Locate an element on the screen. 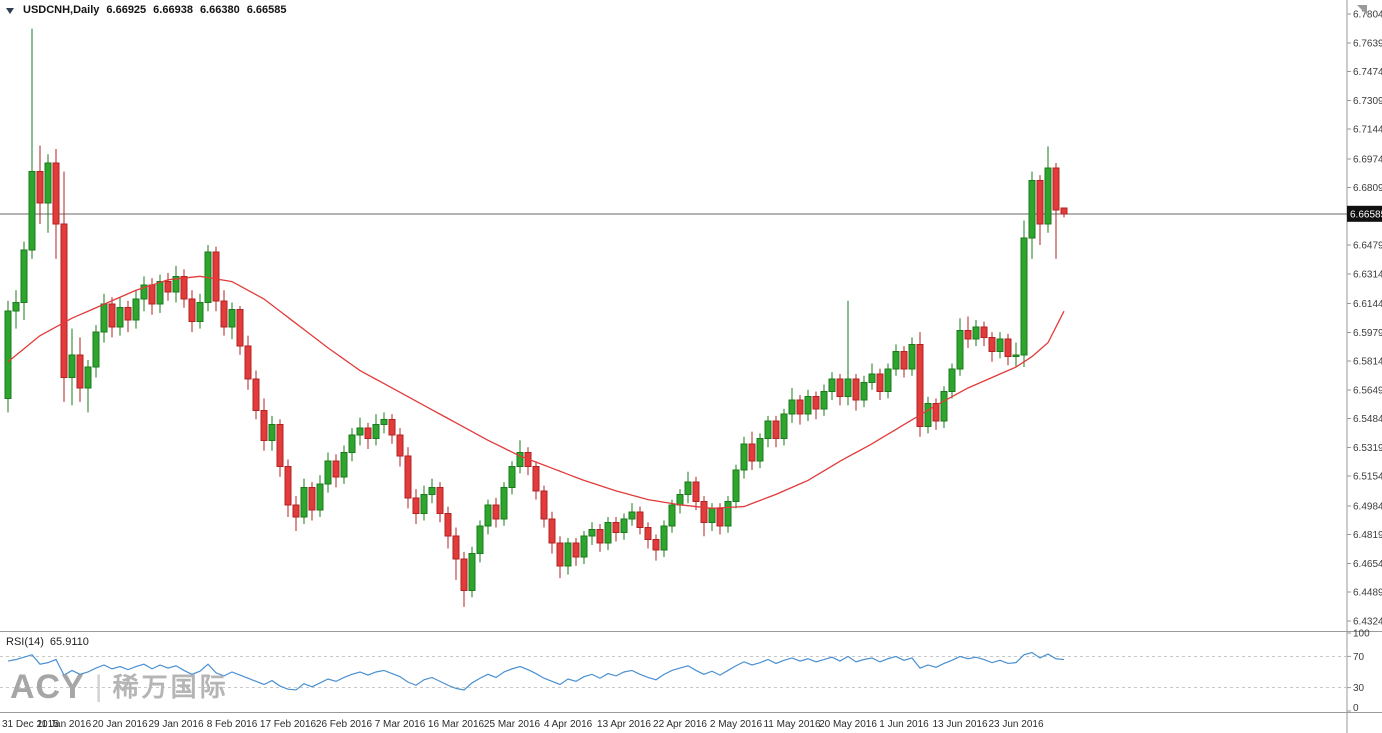 This screenshot has height=733, width=1382. chart-shift-marker is located at coordinates (1362, 10).